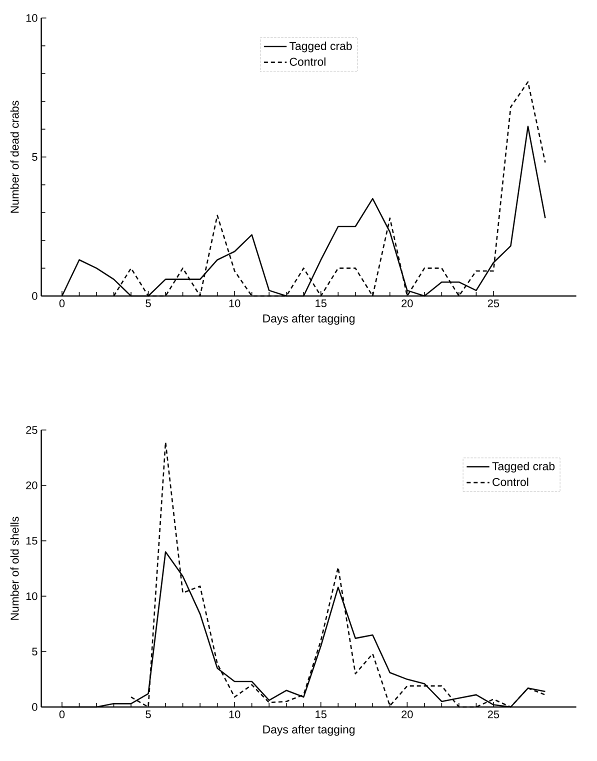 This screenshot has height=761, width=597. What do you see at coordinates (32, 540) in the screenshot?
I see `y-tick-label: 15` at bounding box center [32, 540].